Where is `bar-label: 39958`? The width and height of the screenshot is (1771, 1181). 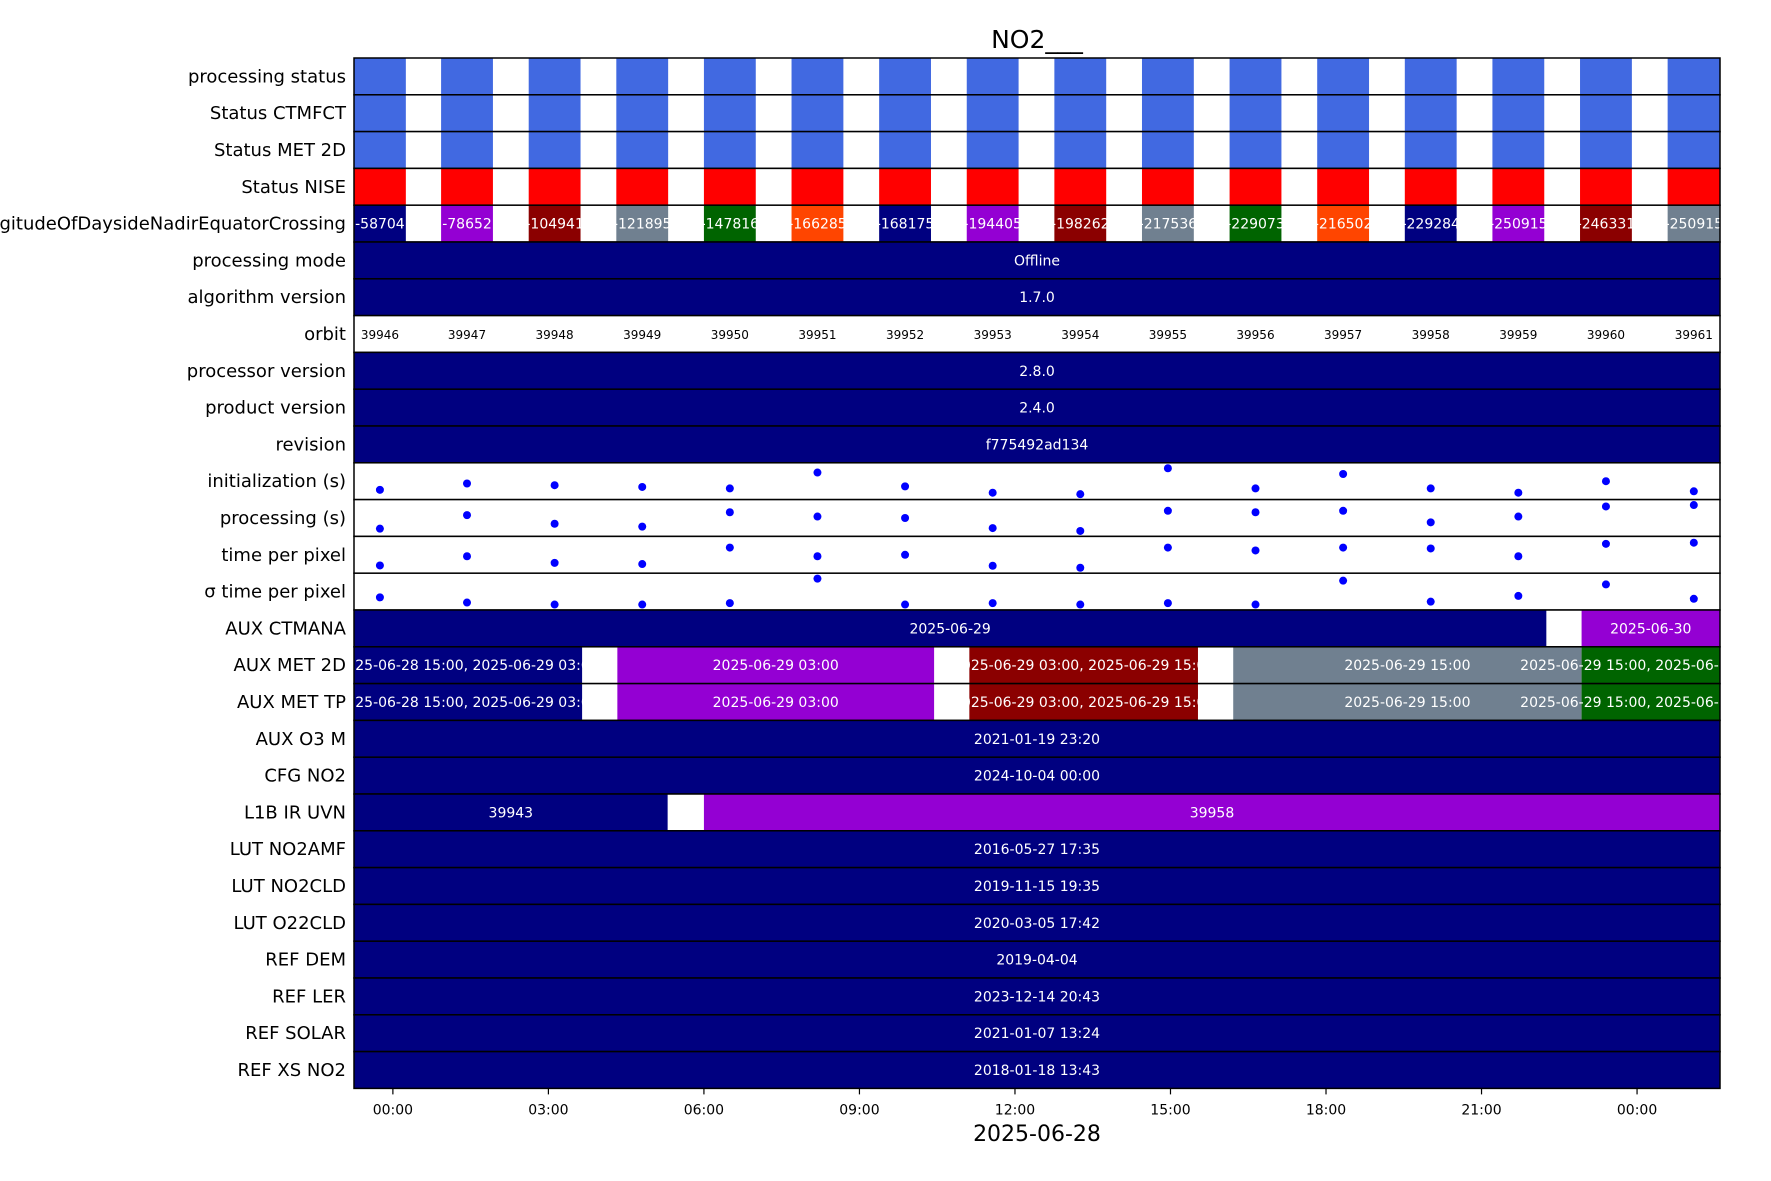
bar-label: 39958 is located at coordinates (1212, 813).